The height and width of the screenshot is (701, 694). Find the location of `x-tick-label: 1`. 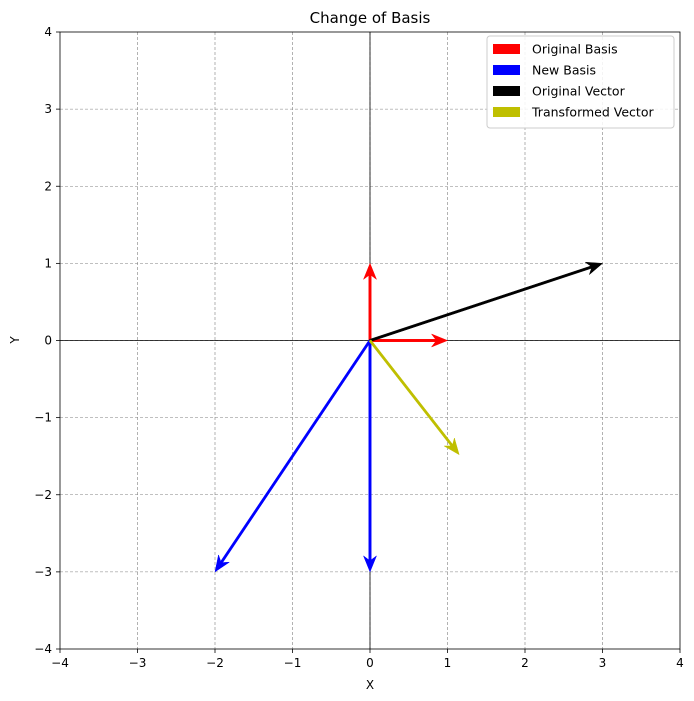

x-tick-label: 1 is located at coordinates (448, 663).